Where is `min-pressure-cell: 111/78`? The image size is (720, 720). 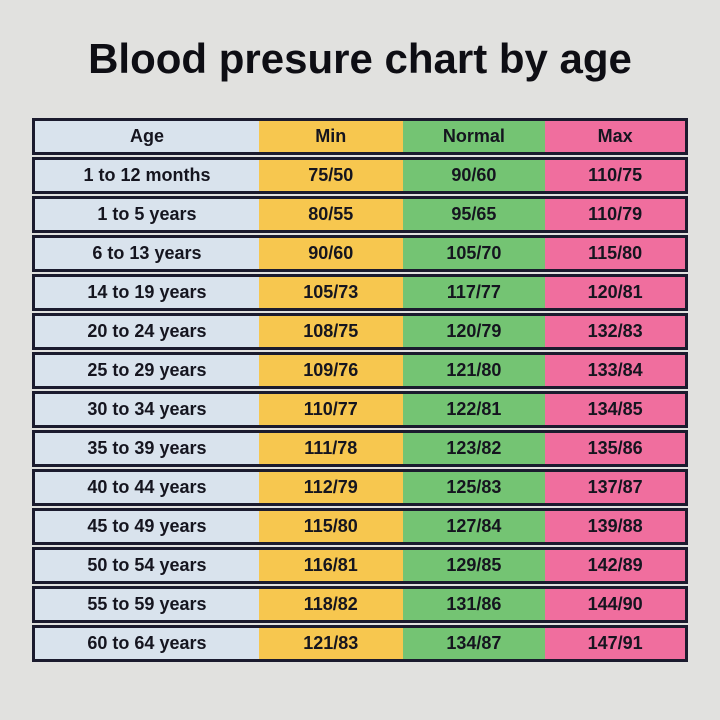 min-pressure-cell: 111/78 is located at coordinates (330, 448).